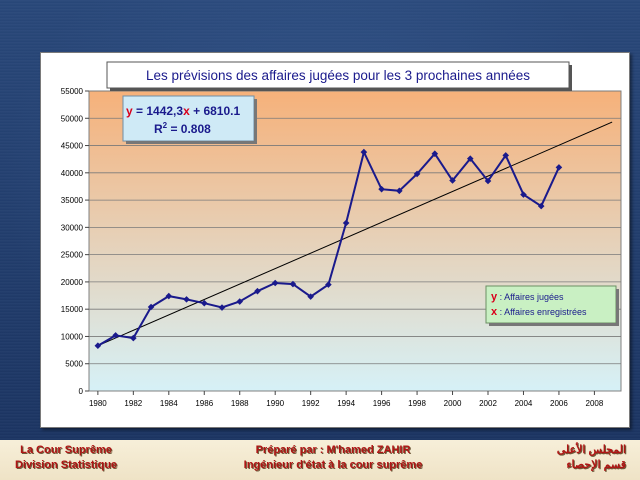 Image resolution: width=640 pixels, height=480 pixels. Describe the element at coordinates (311, 403) in the screenshot. I see `x-tick-label: 1992` at that location.